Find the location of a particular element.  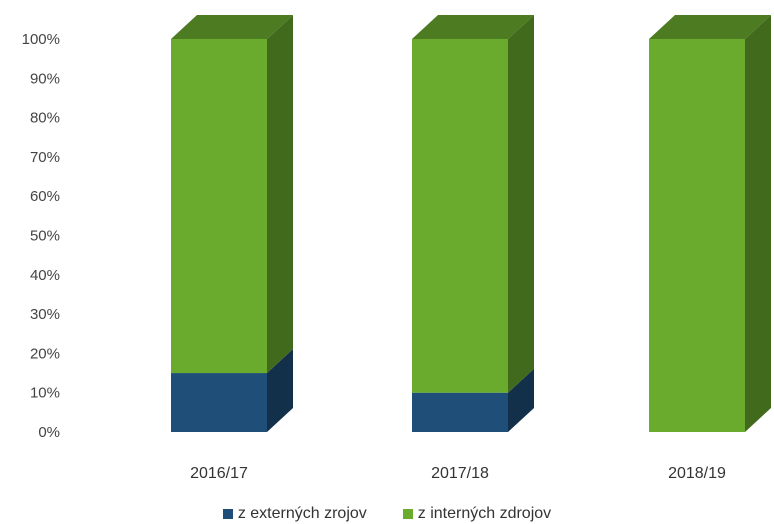

legend-swatch-external is located at coordinates (227, 514).